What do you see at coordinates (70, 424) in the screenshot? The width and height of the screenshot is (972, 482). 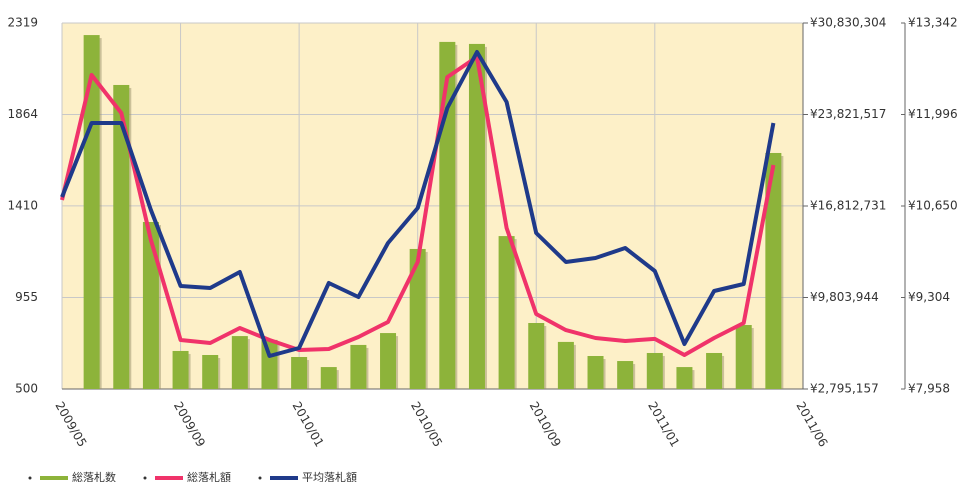 I see `x-tick-label: 2009/05` at bounding box center [70, 424].